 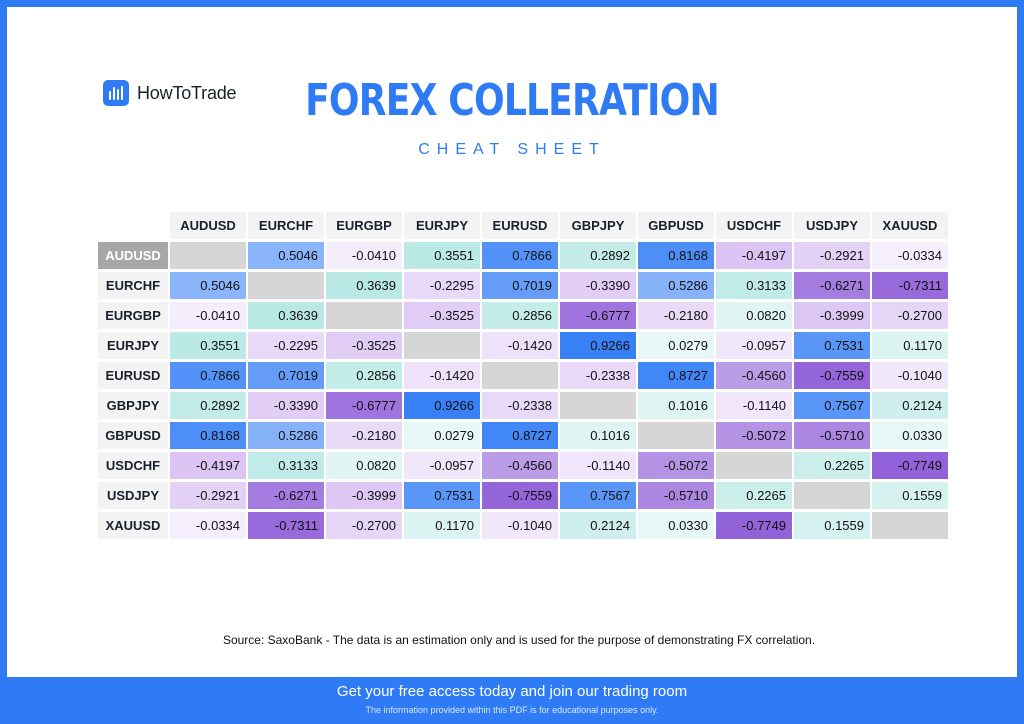 I want to click on column-header: XAUUSD, so click(x=910, y=225).